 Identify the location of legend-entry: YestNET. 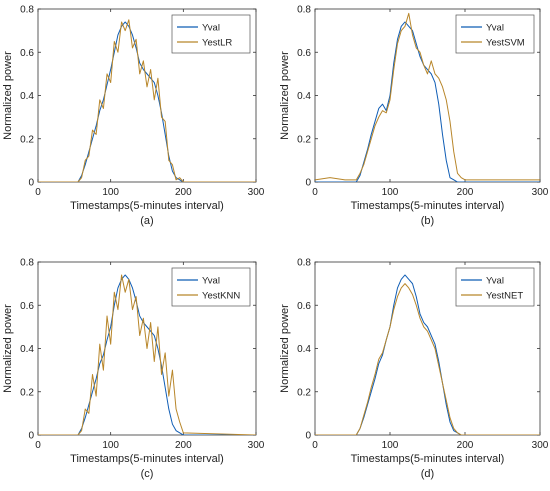
(504, 296).